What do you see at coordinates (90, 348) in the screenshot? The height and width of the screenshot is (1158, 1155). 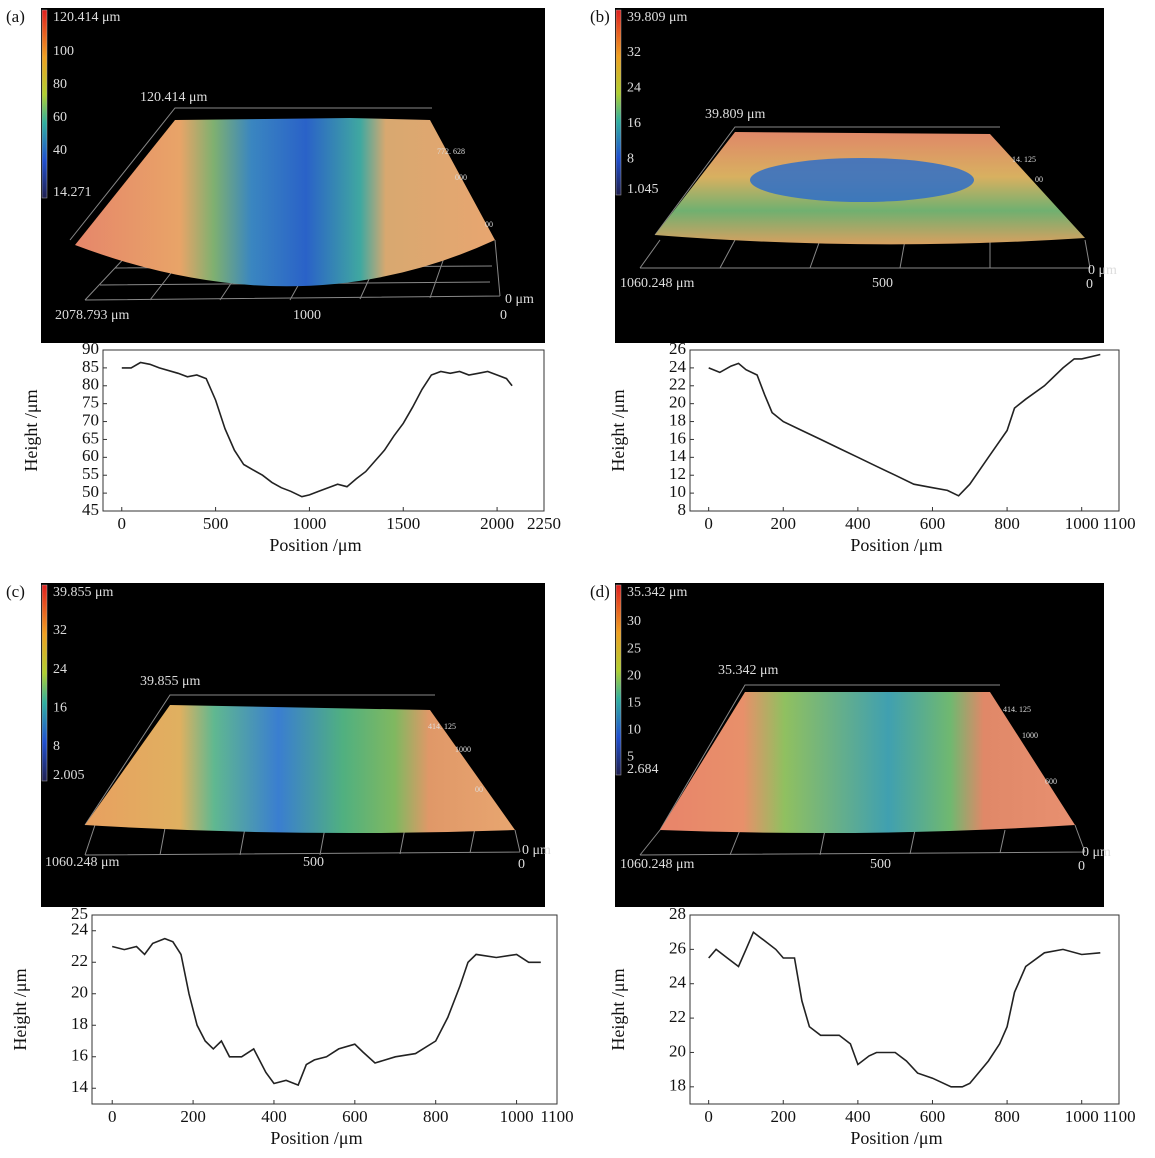 I see `y-tick-label: 90` at bounding box center [90, 348].